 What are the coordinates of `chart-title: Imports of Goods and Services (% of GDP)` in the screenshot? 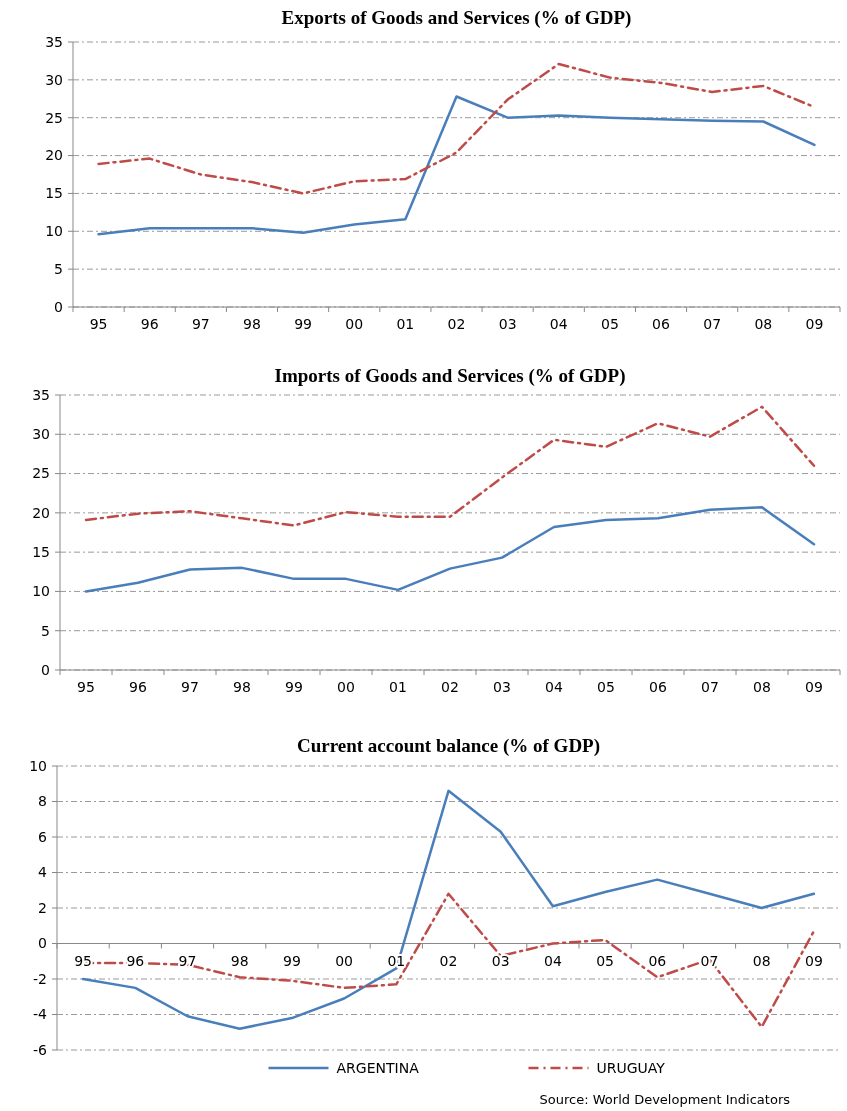 It's located at (450, 376).